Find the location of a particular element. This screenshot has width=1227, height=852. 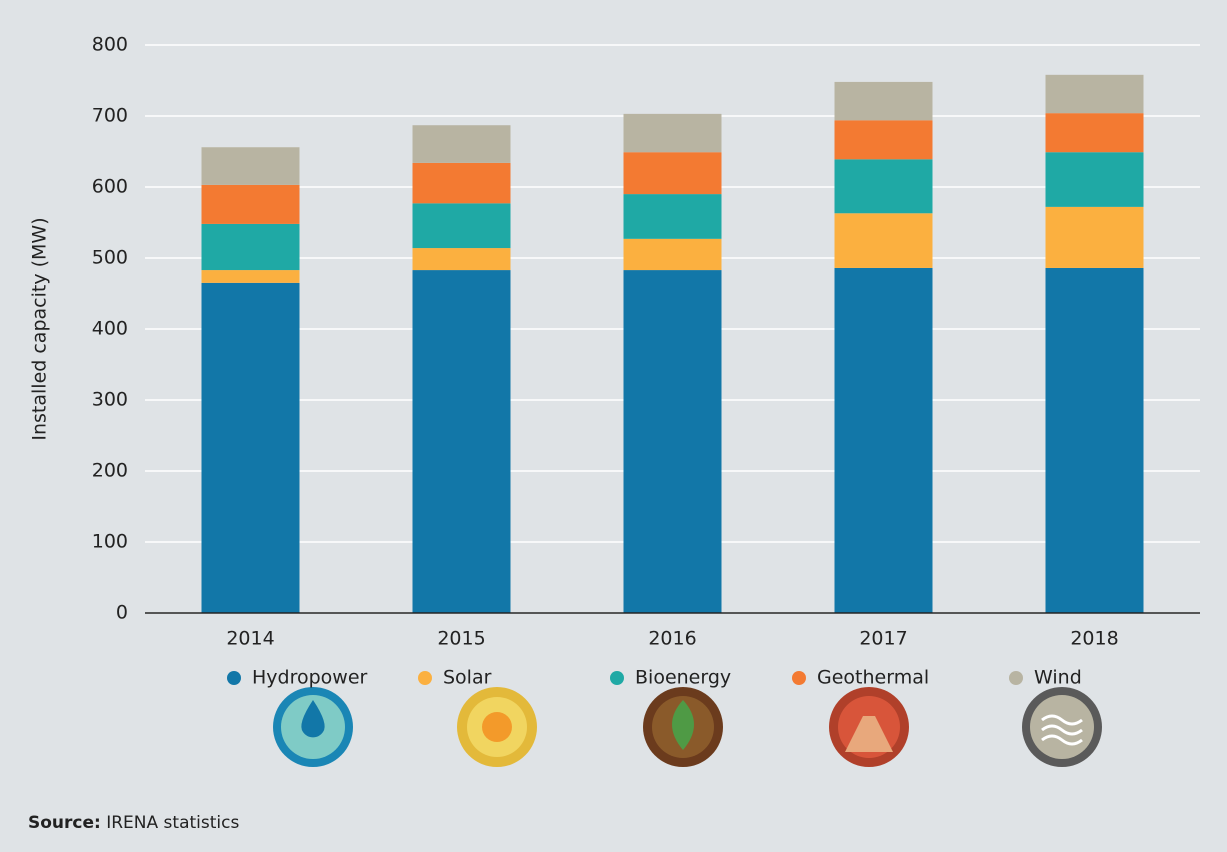

legend-label: Geothermal is located at coordinates (873, 678).